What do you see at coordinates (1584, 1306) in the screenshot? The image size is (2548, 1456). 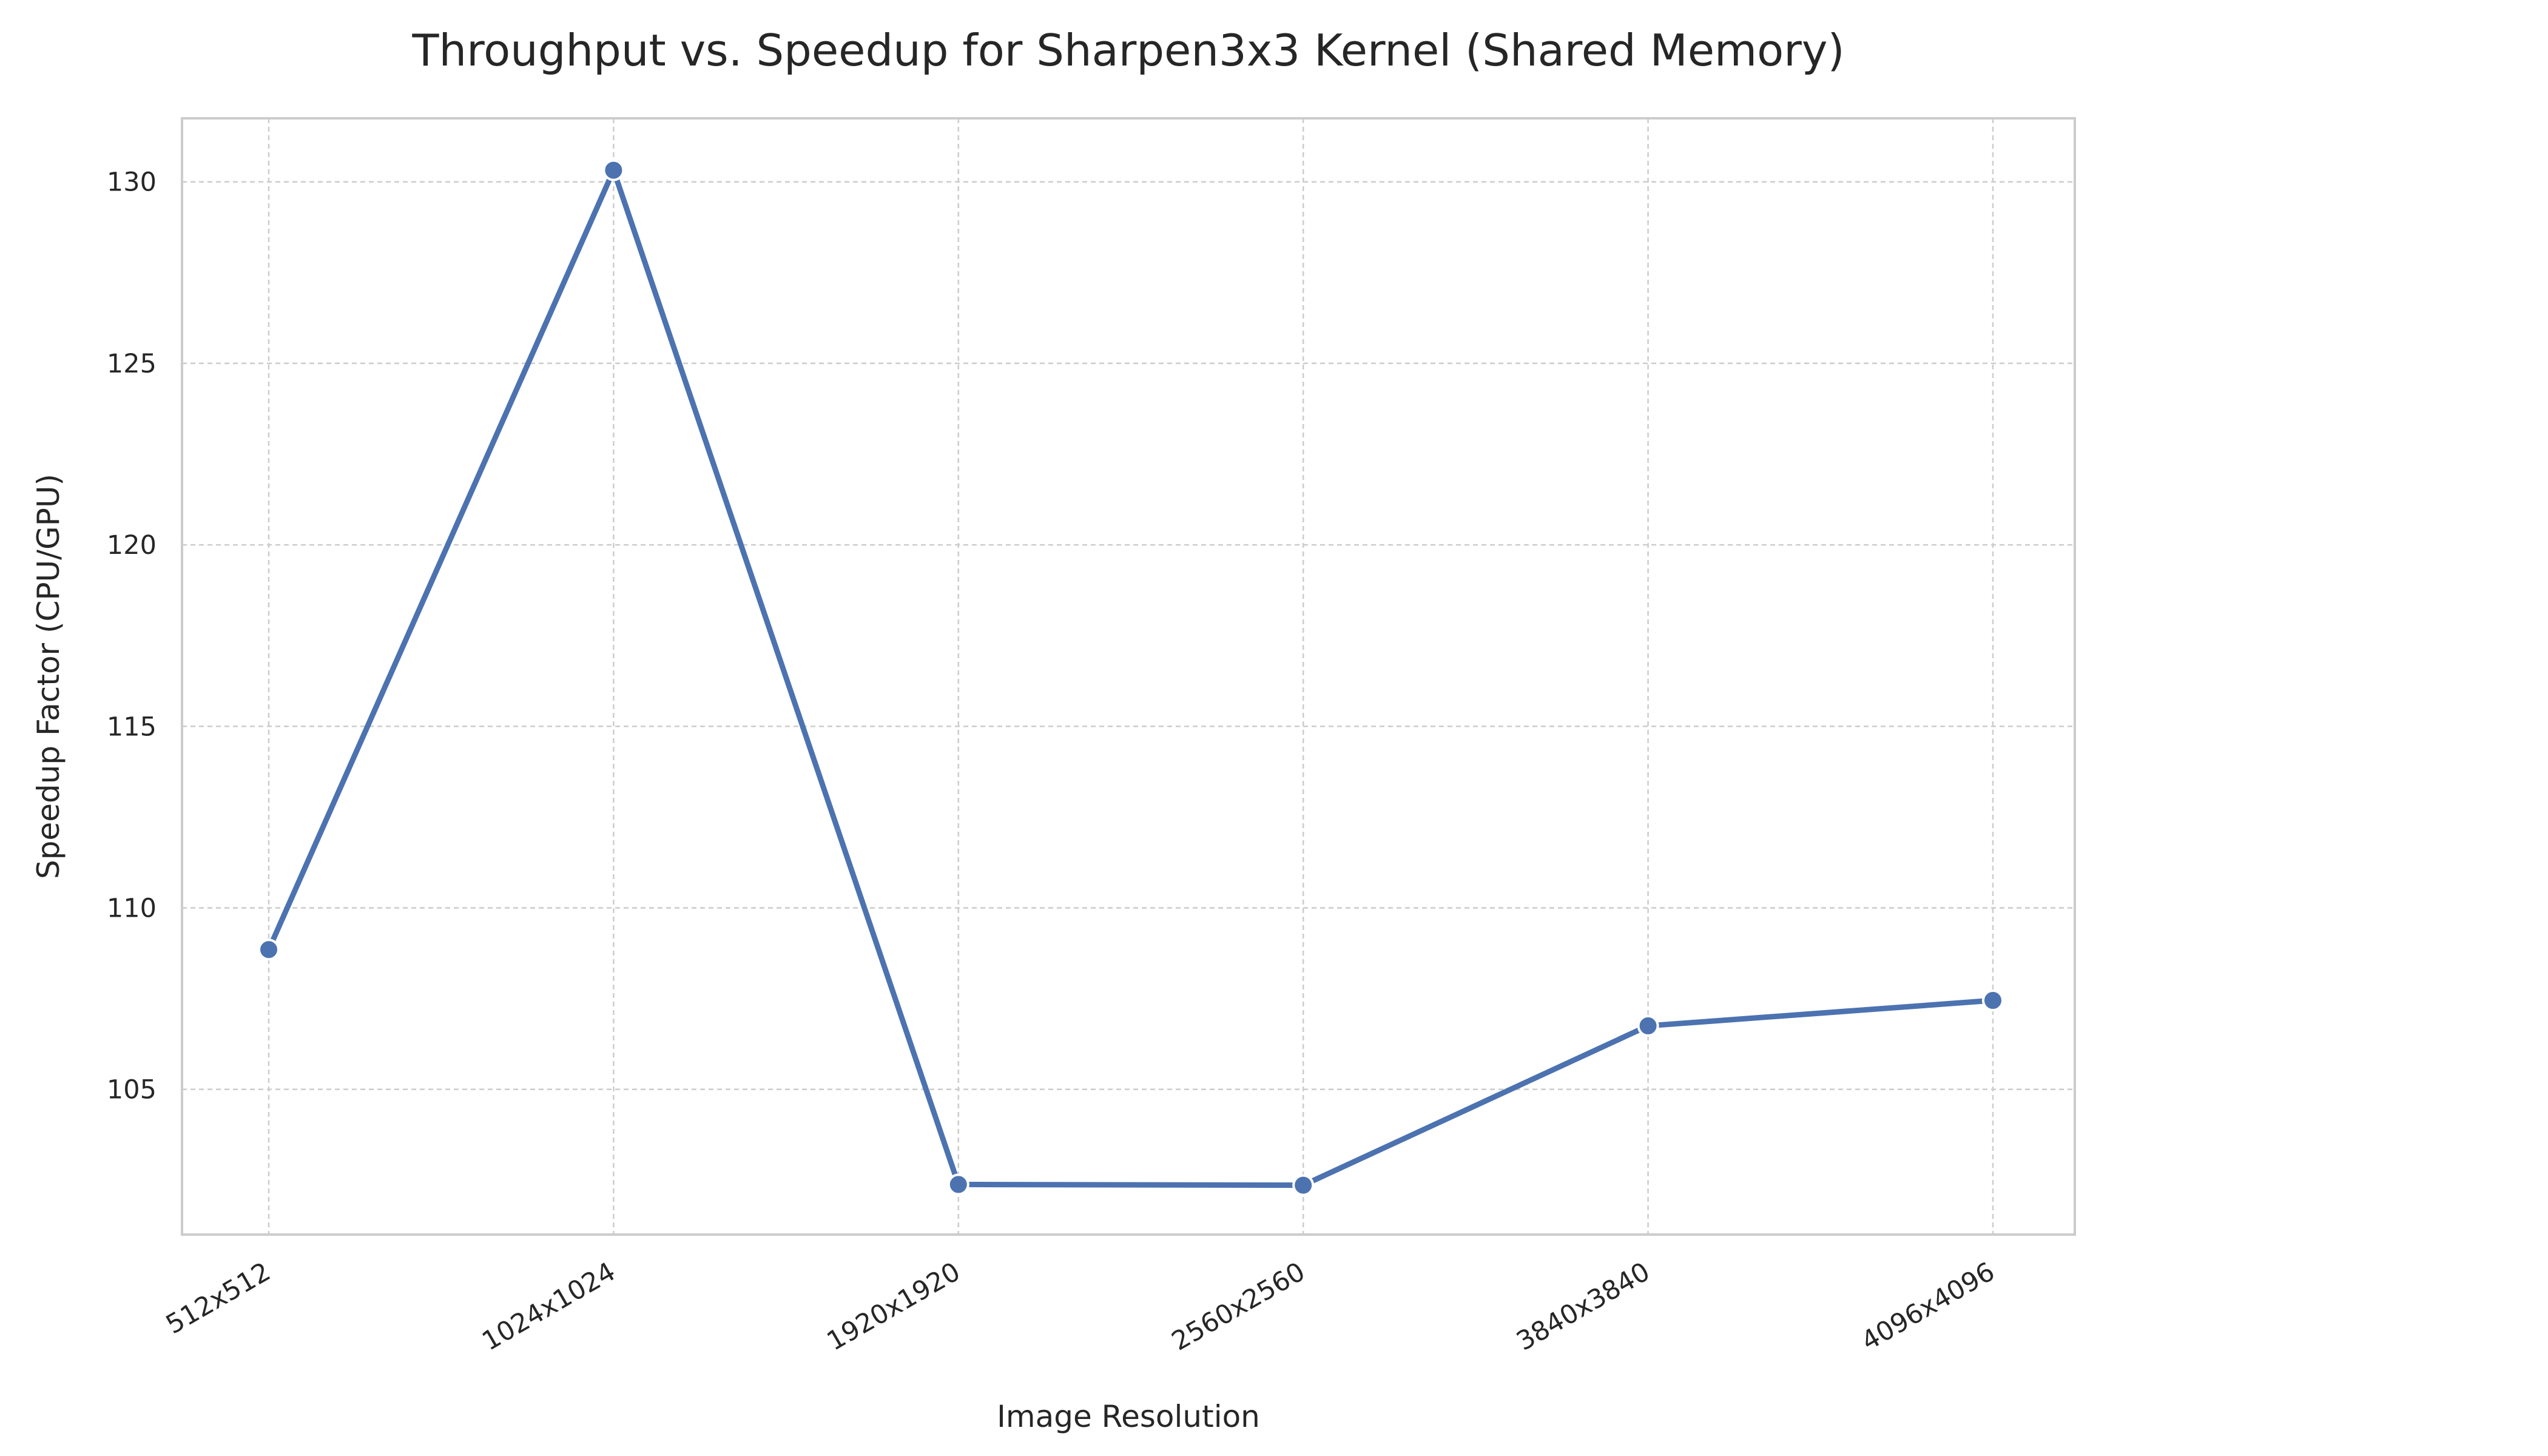 I see `x-tick-label: 3840x3840` at bounding box center [1584, 1306].